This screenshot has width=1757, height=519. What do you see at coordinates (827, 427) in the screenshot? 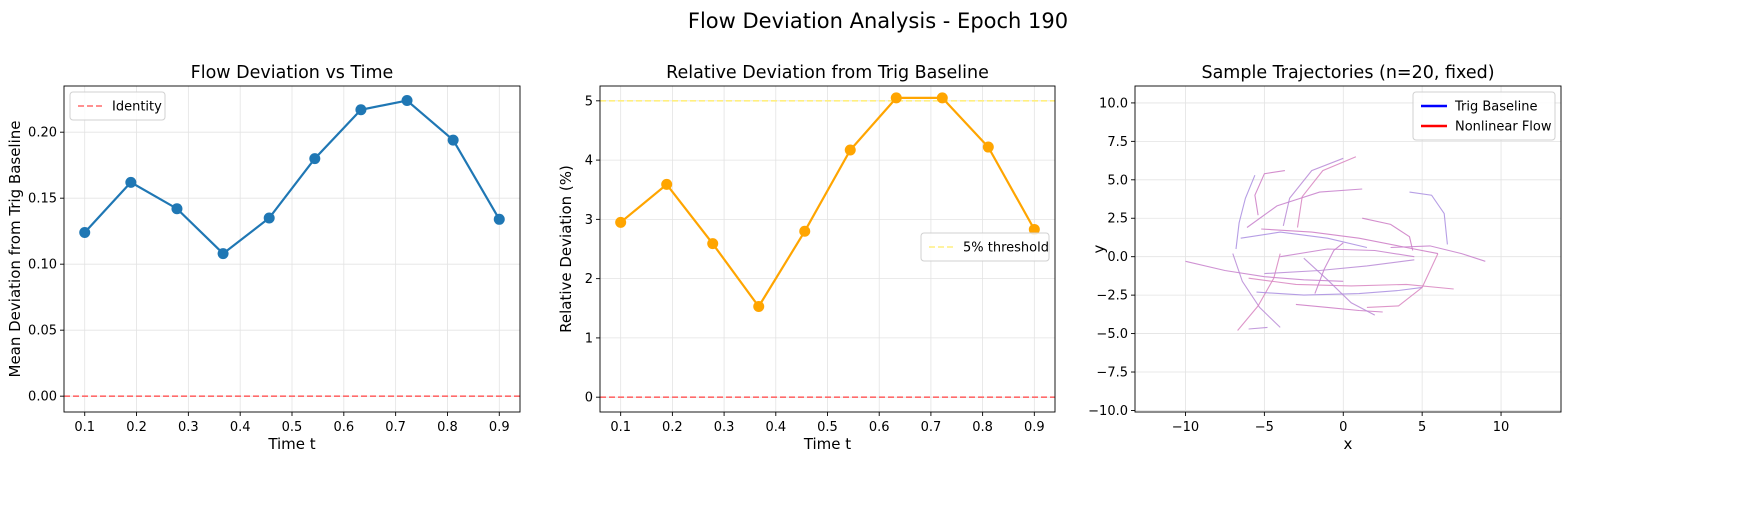
I see `x-tick-label: 0.5` at bounding box center [827, 427].